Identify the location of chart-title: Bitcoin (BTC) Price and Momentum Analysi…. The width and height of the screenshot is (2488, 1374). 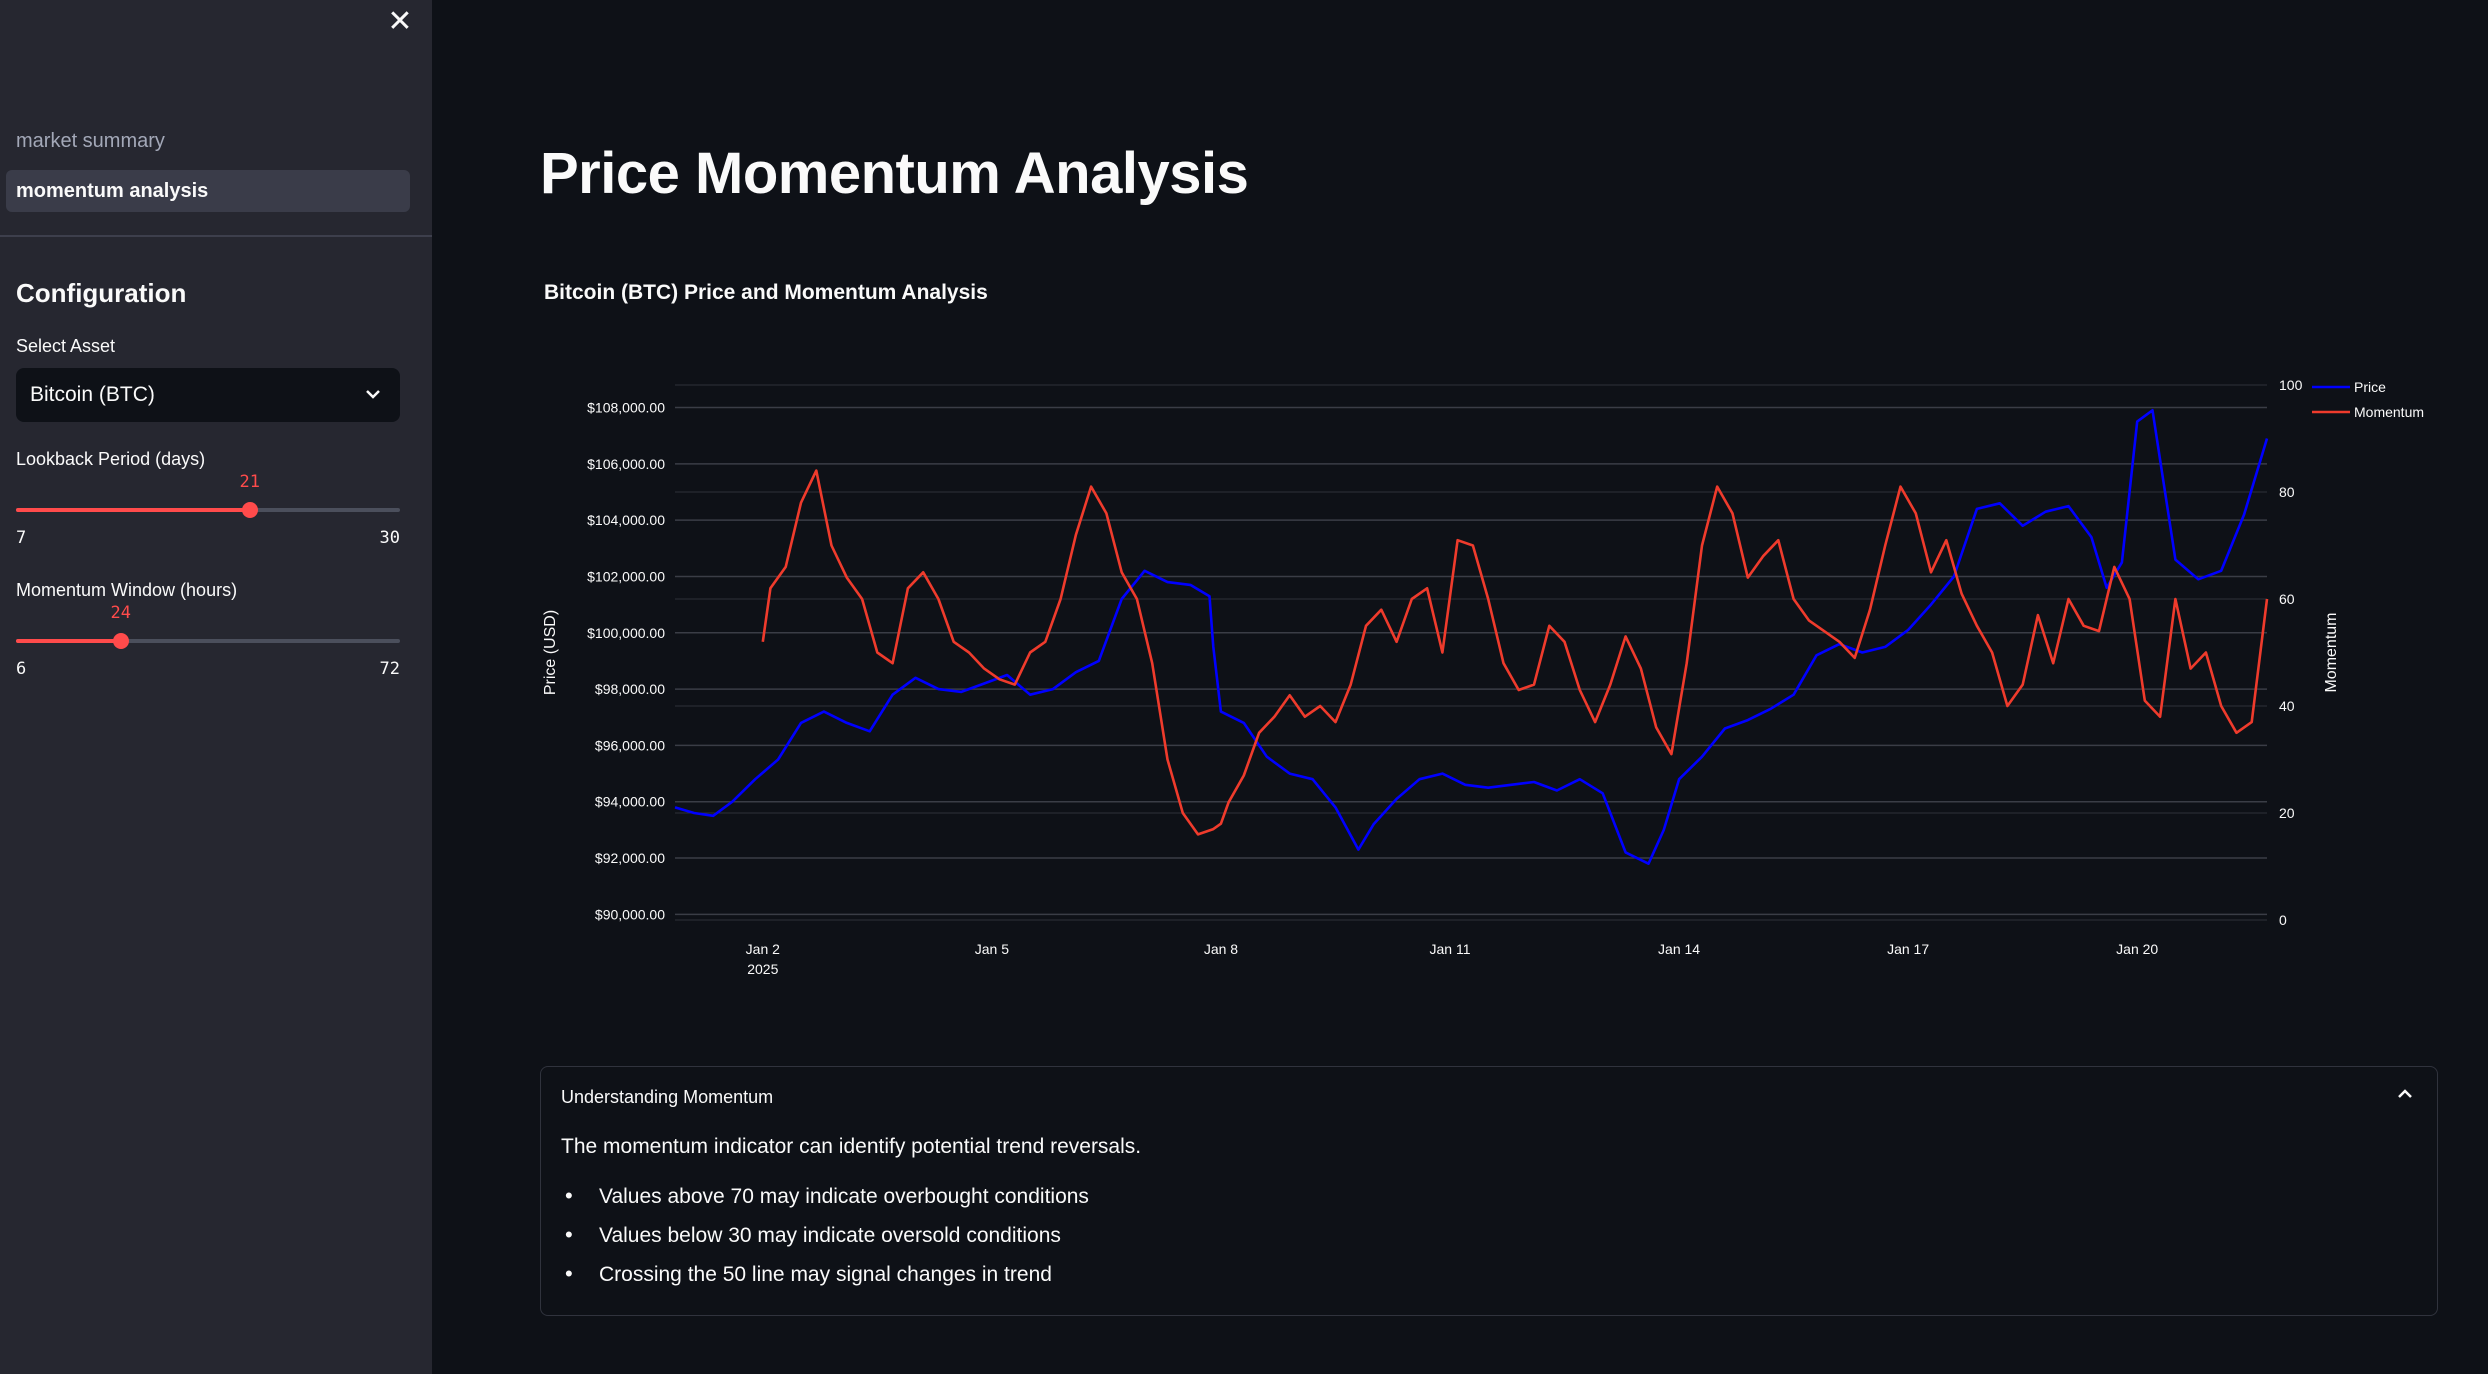
(766, 292).